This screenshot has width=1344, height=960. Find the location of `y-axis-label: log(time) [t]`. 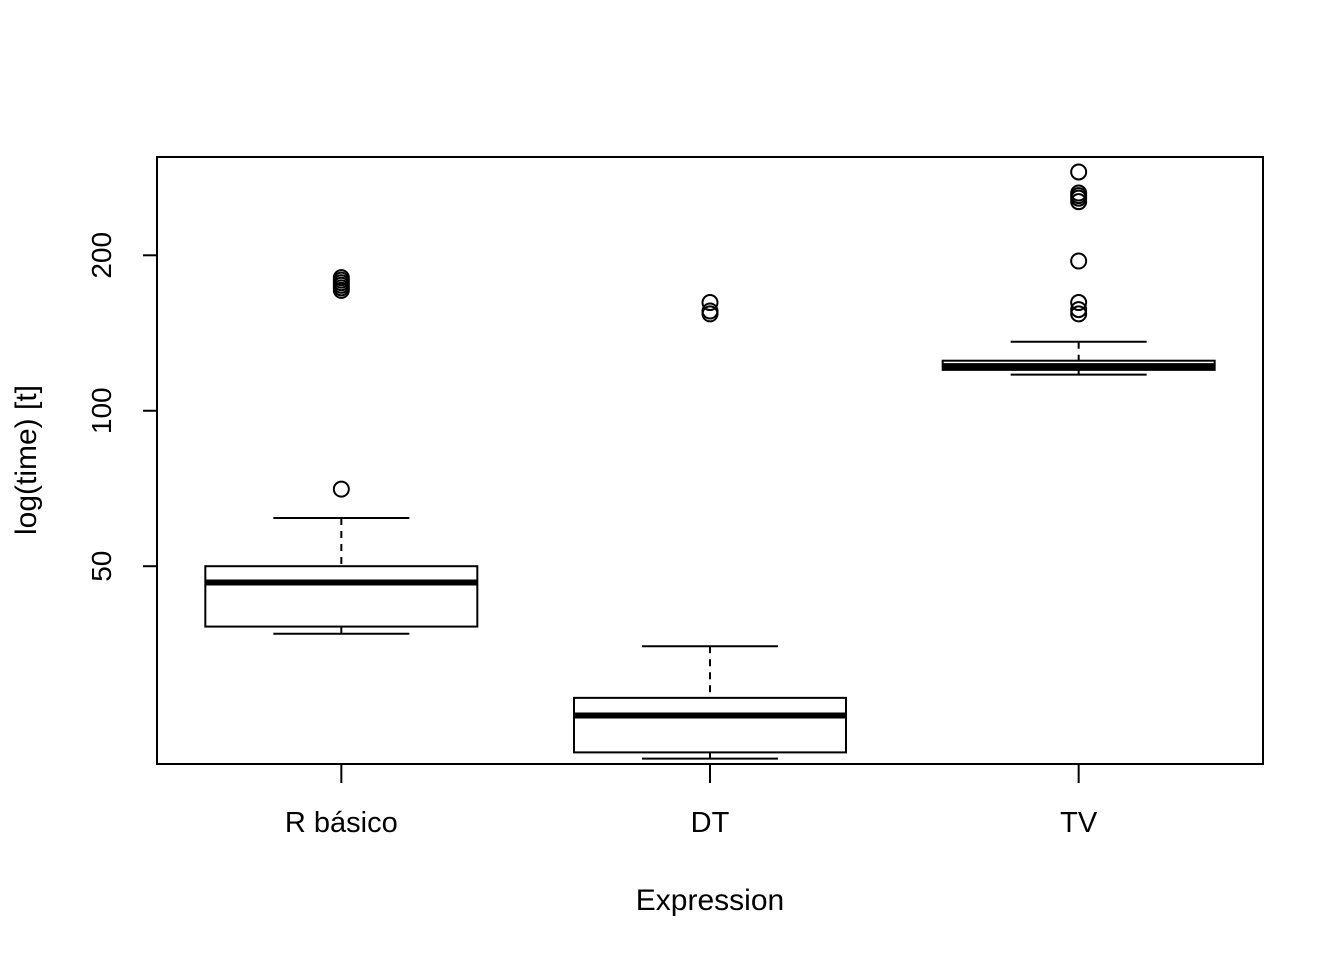

y-axis-label: log(time) [t] is located at coordinates (26, 460).